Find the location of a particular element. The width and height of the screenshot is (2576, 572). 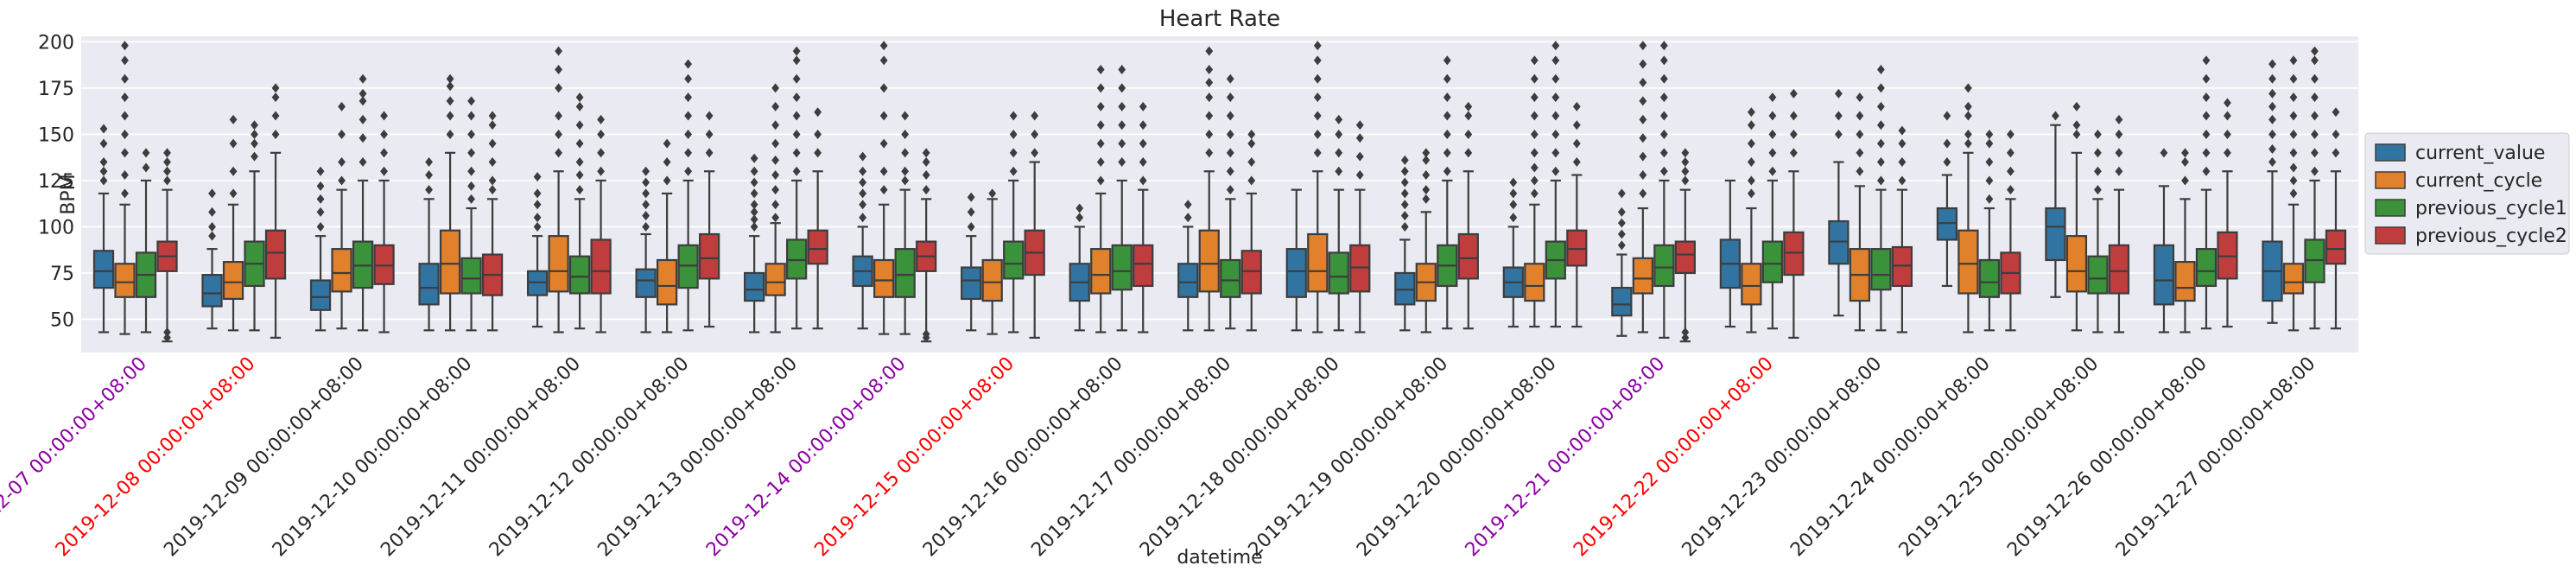

x-tick-label: 2019-12-18 00:00:00+08:00 is located at coordinates (1240, 457).